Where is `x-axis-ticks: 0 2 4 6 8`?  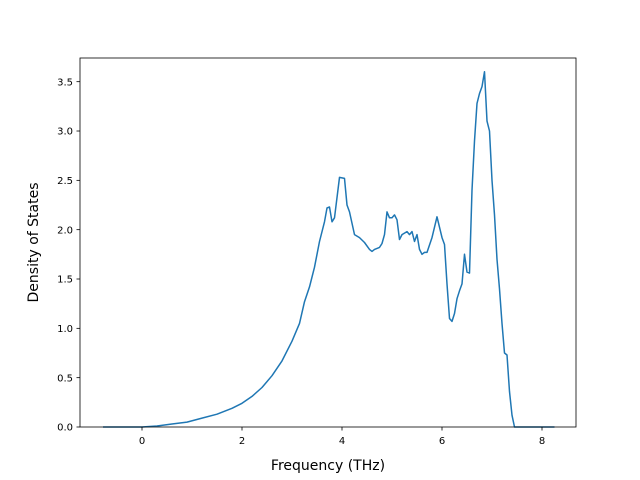
x-axis-ticks: 0 2 4 6 8 is located at coordinates (342, 437).